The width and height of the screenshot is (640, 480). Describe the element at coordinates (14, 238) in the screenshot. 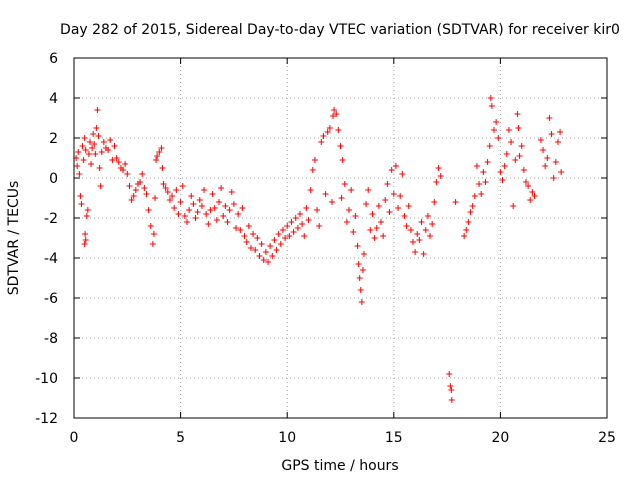

I see `y-axis-label: SDTVAR / TECUs` at that location.